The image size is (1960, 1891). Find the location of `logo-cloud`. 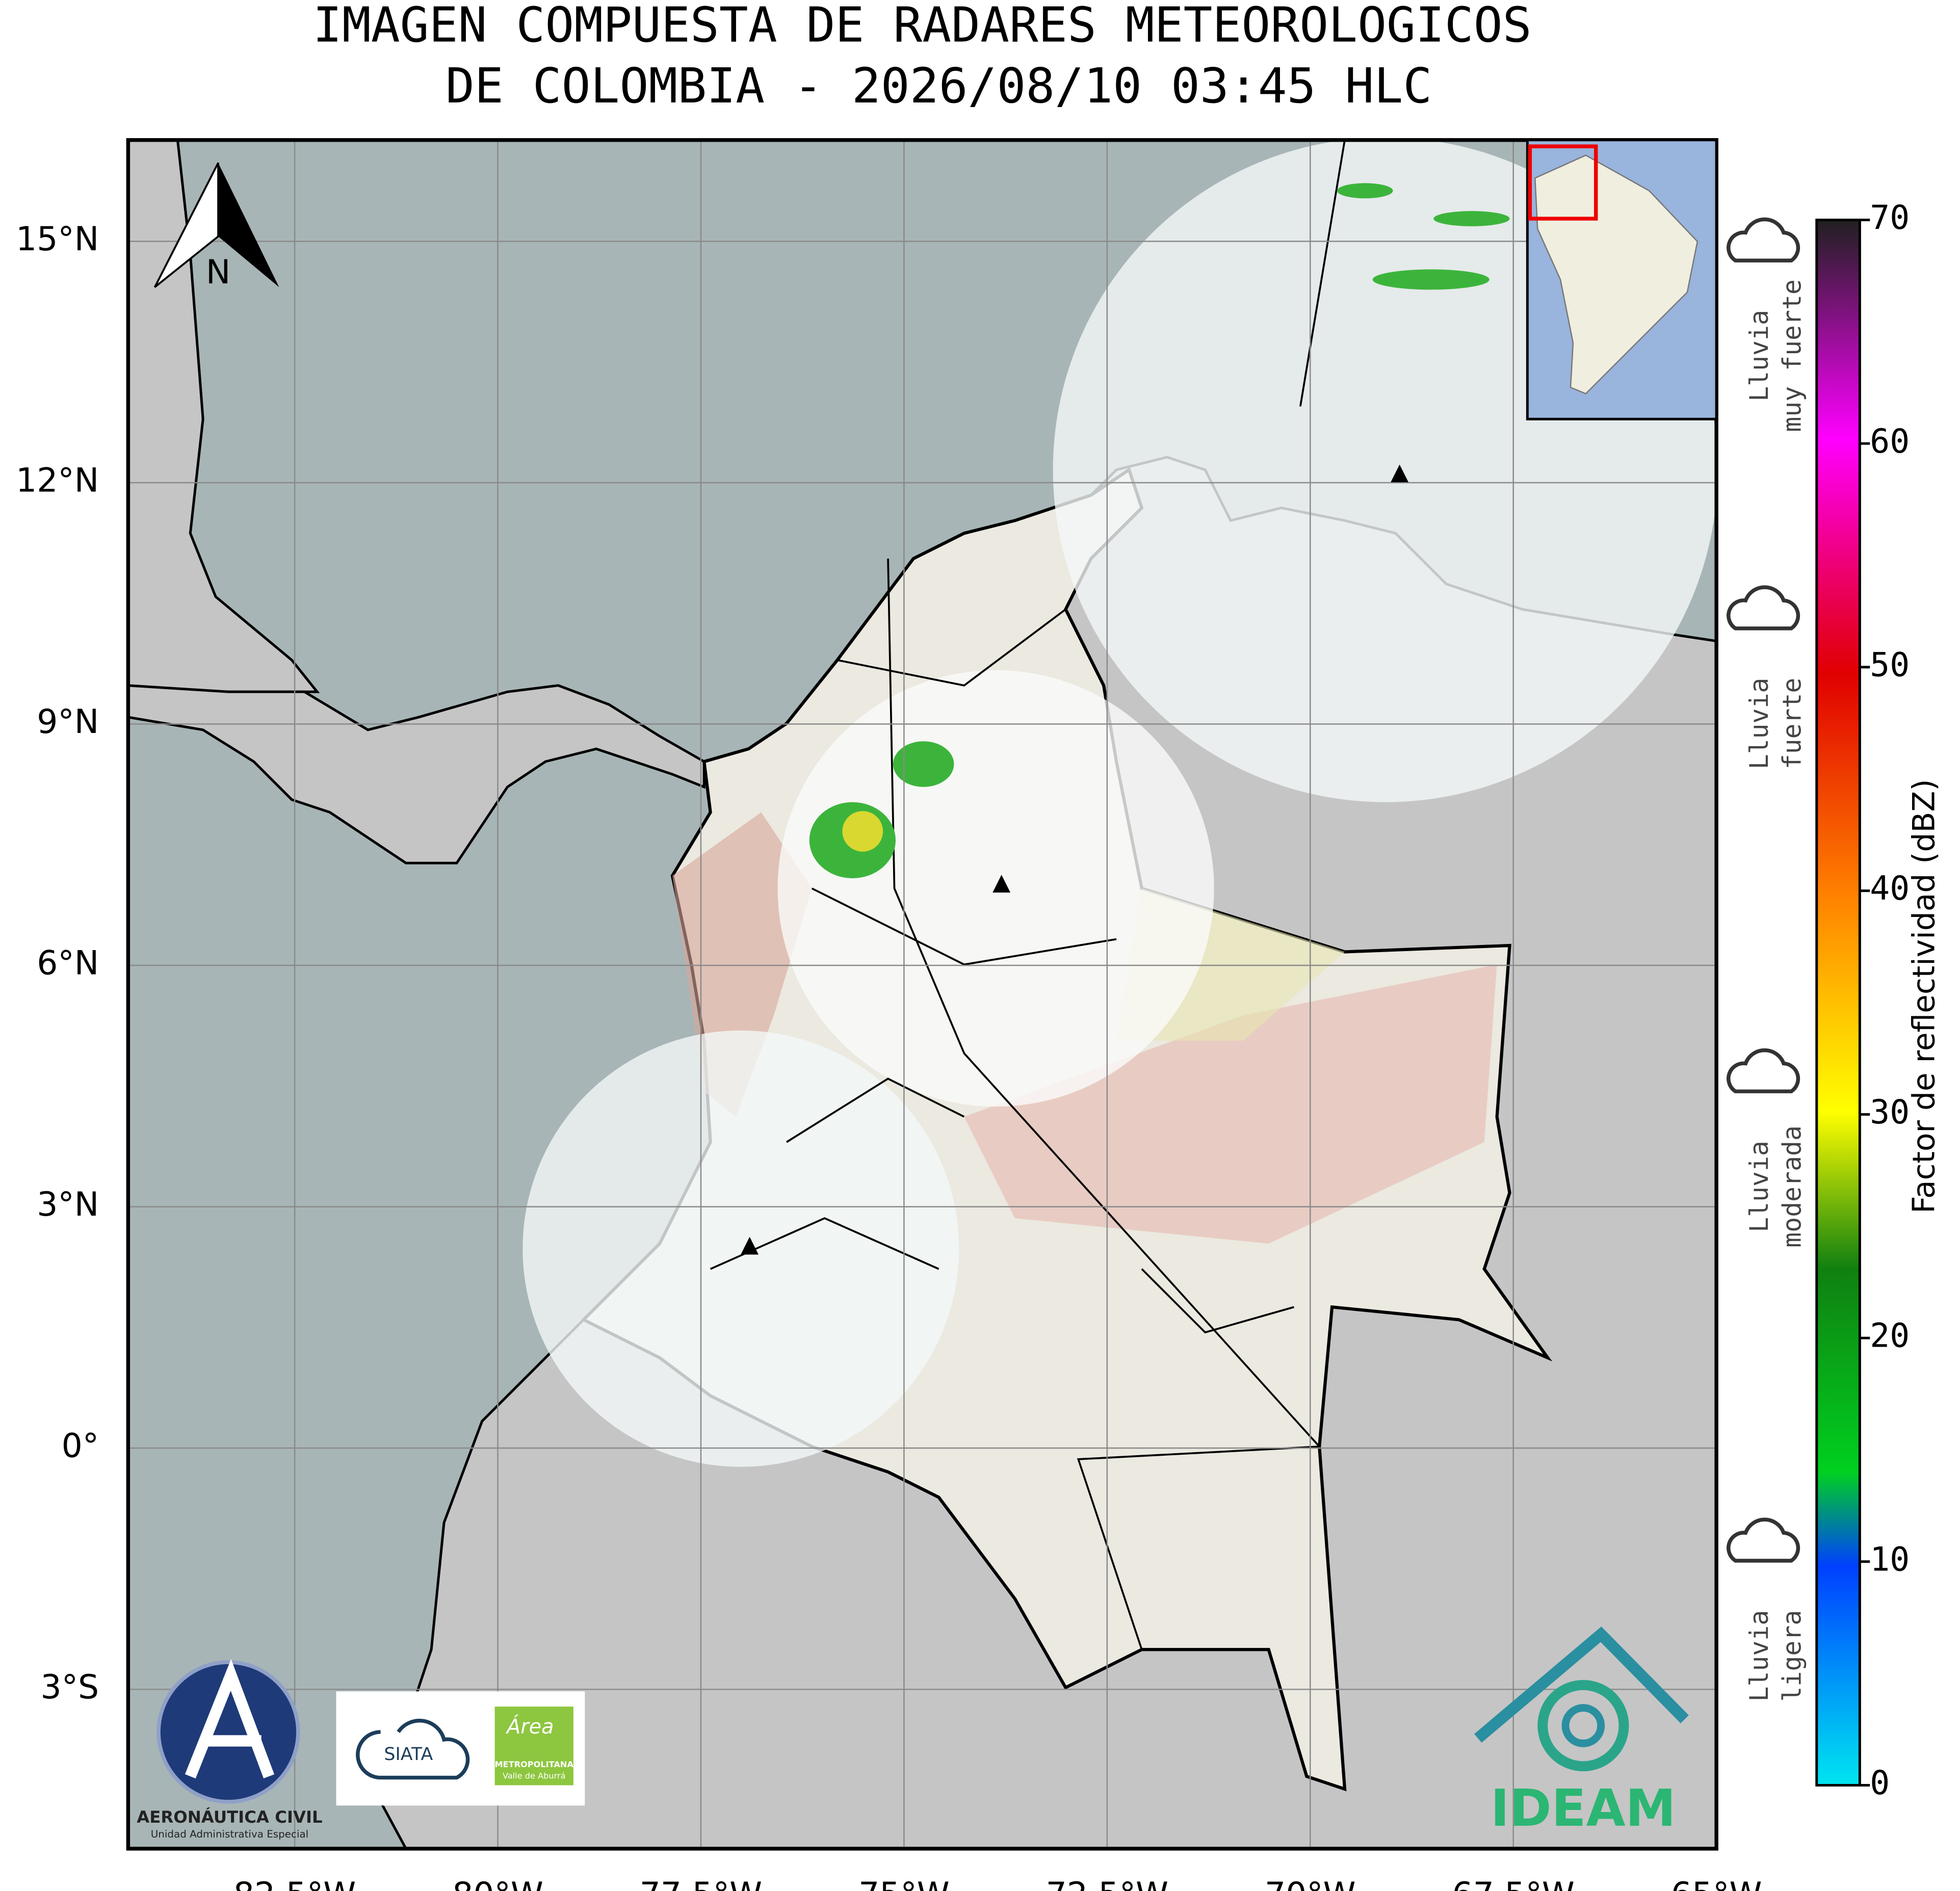

logo-cloud is located at coordinates (413, 1749).